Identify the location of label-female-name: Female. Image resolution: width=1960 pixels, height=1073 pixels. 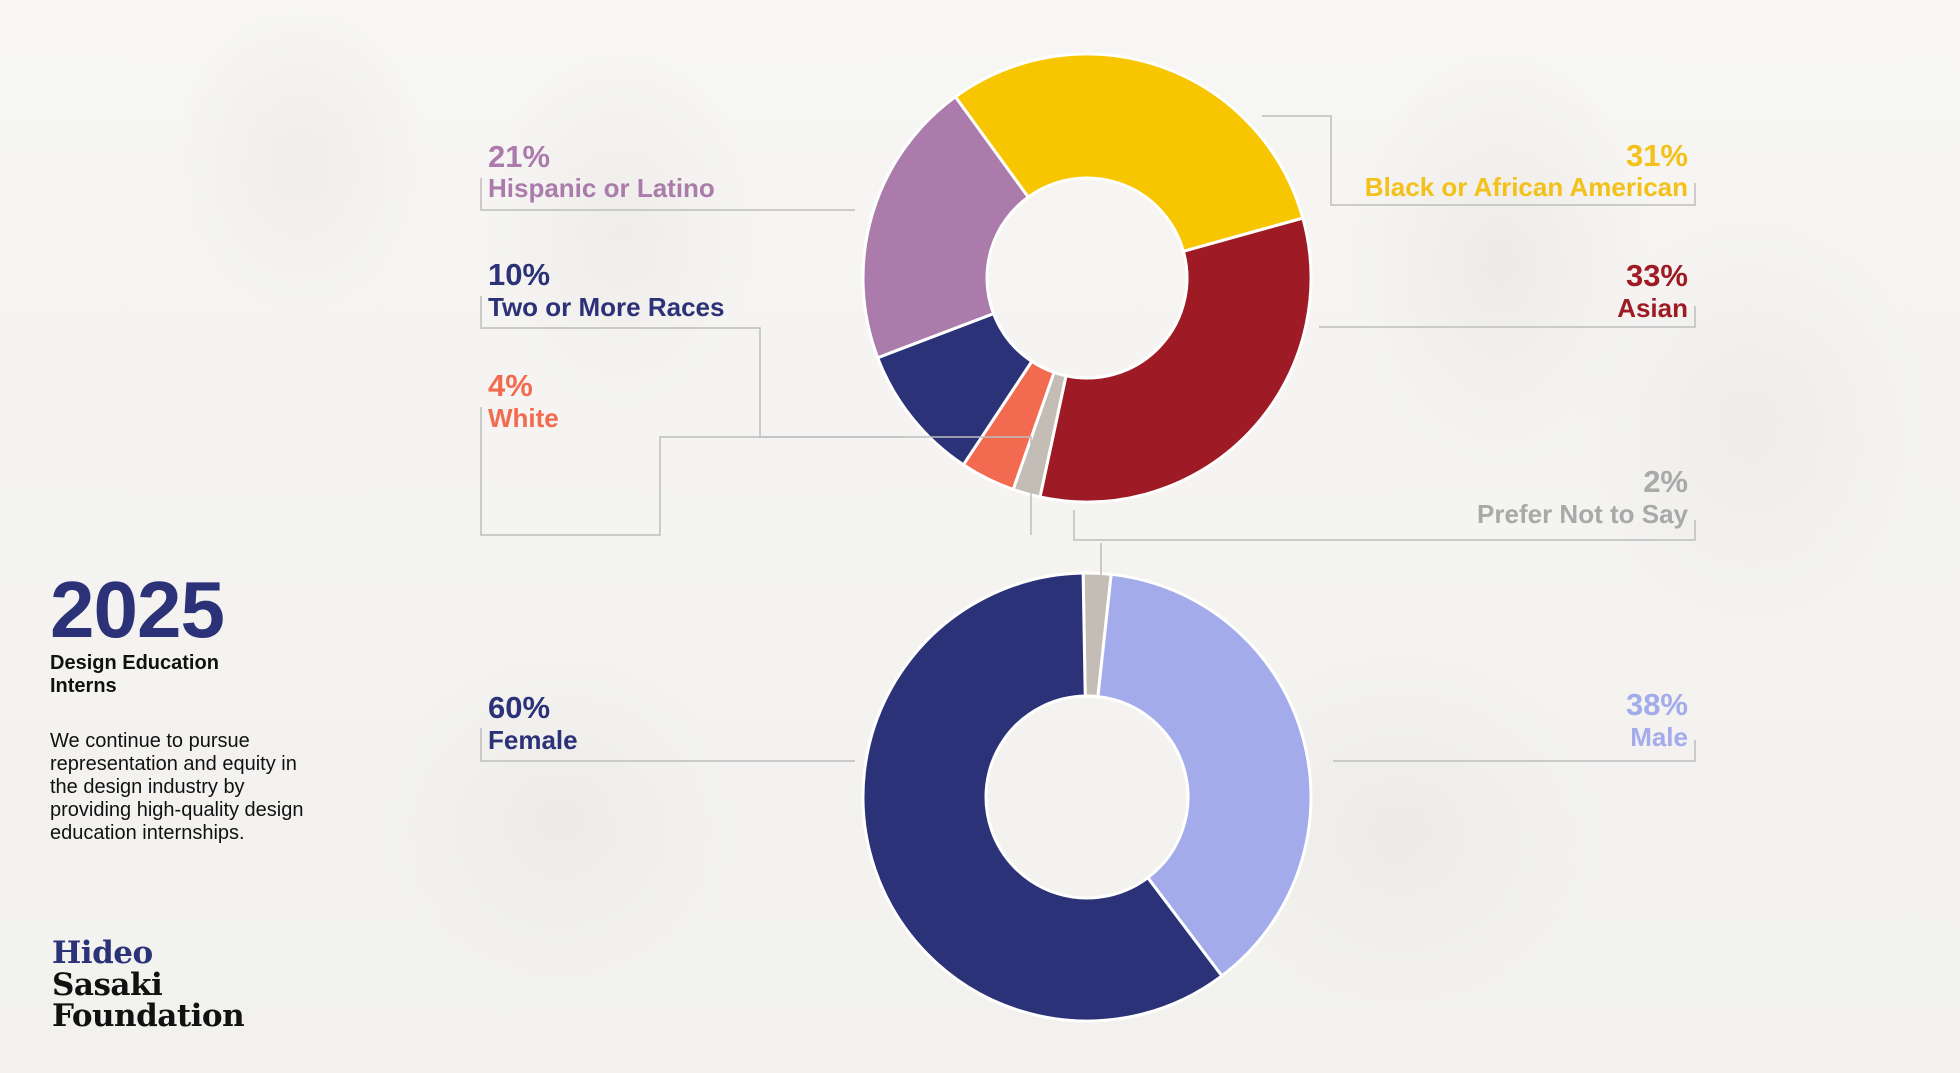
(533, 740).